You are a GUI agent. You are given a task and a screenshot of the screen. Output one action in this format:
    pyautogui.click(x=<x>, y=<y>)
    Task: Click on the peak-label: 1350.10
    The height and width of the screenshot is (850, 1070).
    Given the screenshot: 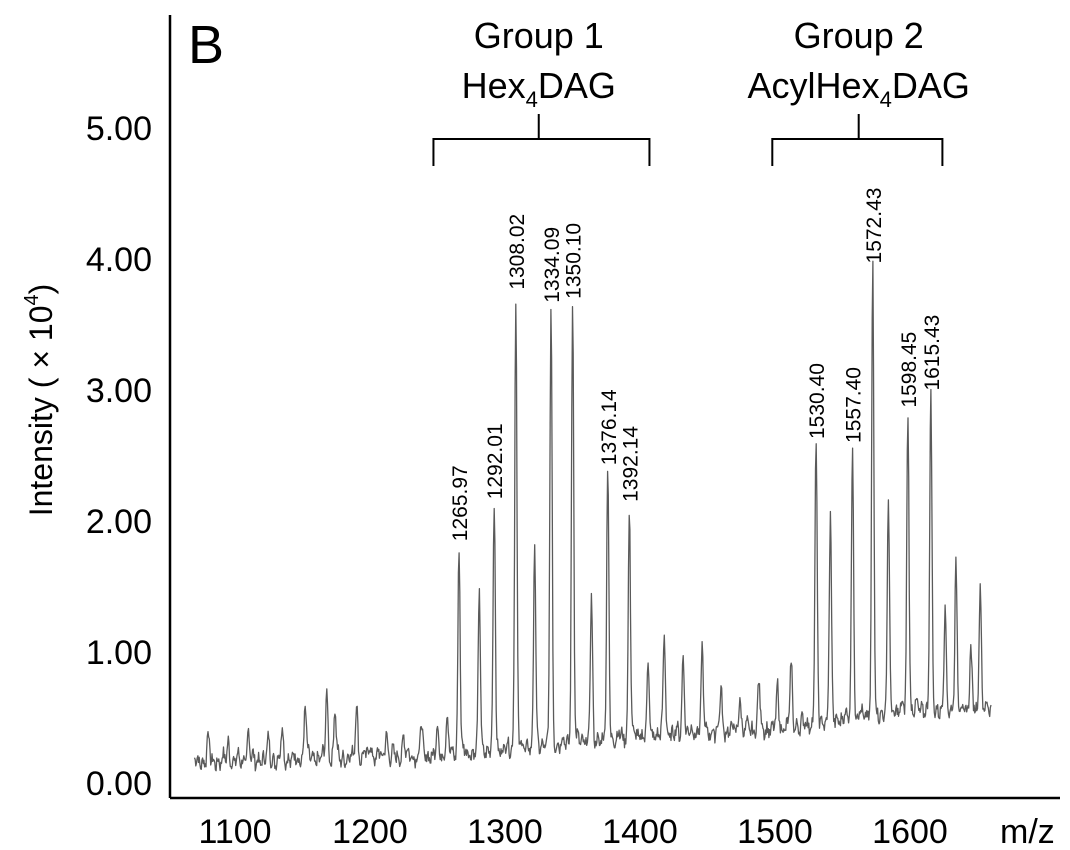 What is the action you would take?
    pyautogui.click(x=574, y=261)
    